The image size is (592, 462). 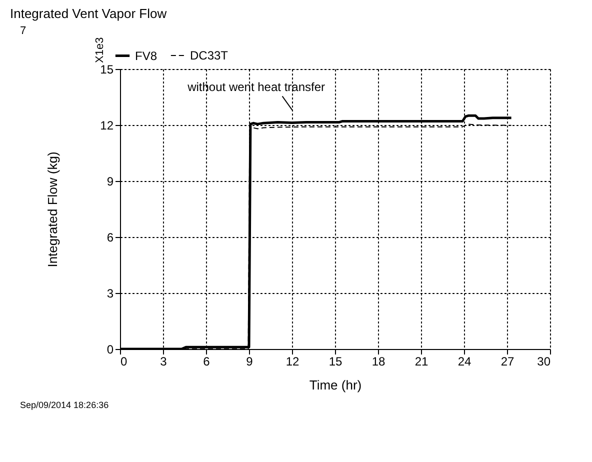 What do you see at coordinates (52, 210) in the screenshot?
I see `y-axis-title: Integrated Flow (kg)` at bounding box center [52, 210].